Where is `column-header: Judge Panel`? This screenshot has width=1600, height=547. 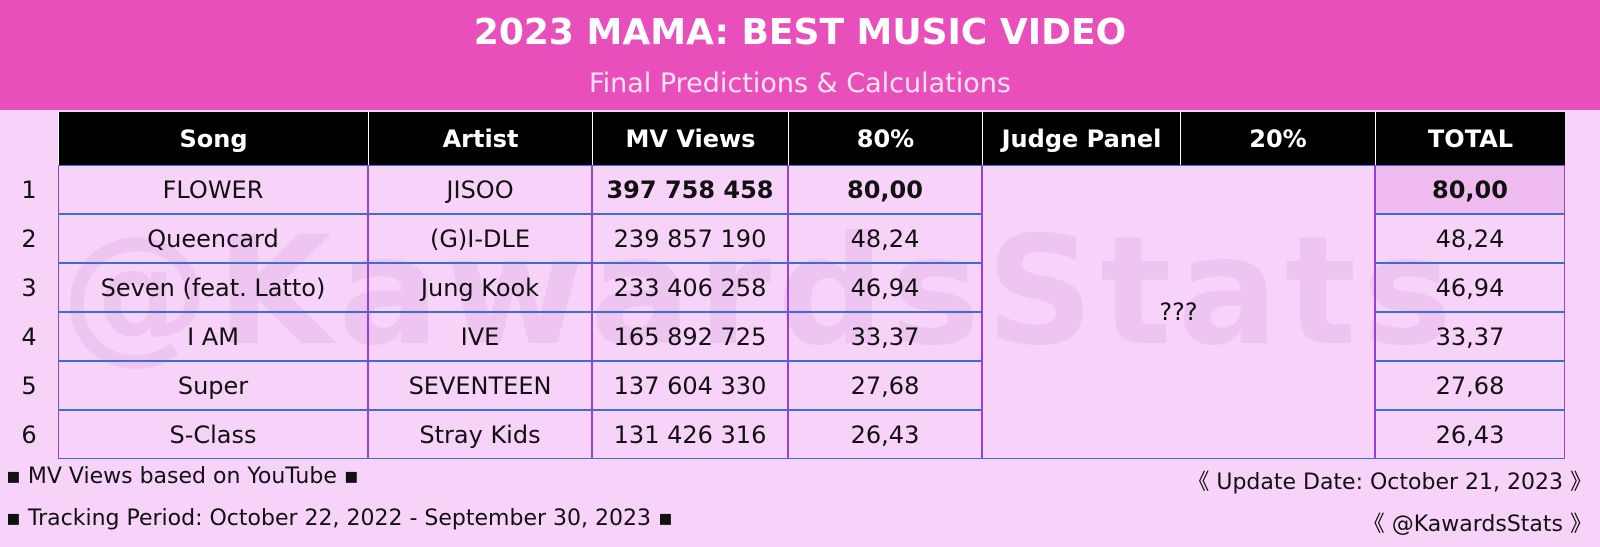 column-header: Judge Panel is located at coordinates (1081, 138).